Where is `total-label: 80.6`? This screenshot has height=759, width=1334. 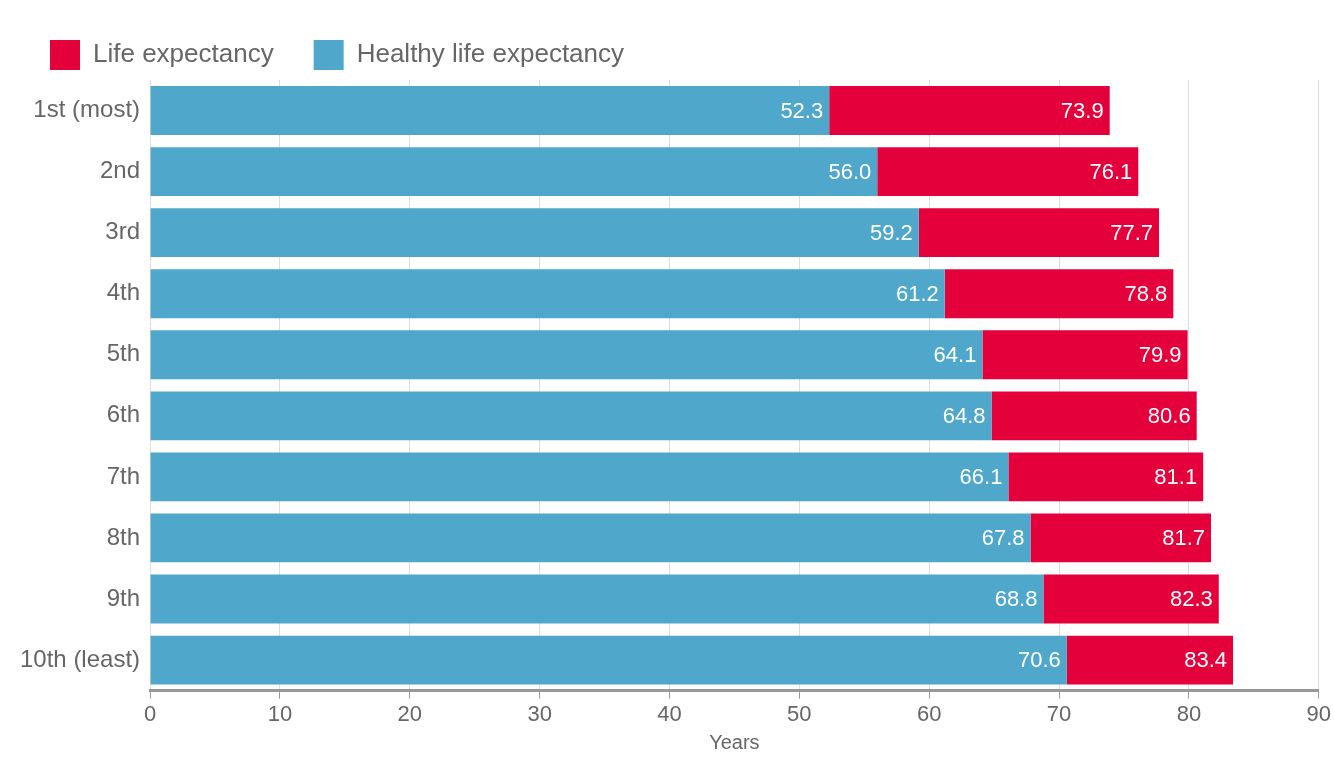 total-label: 80.6 is located at coordinates (1169, 415).